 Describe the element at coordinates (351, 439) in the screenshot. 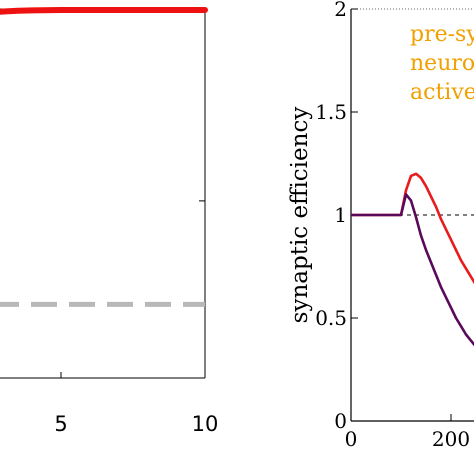

I see `right-x-tick-label: 0` at that location.